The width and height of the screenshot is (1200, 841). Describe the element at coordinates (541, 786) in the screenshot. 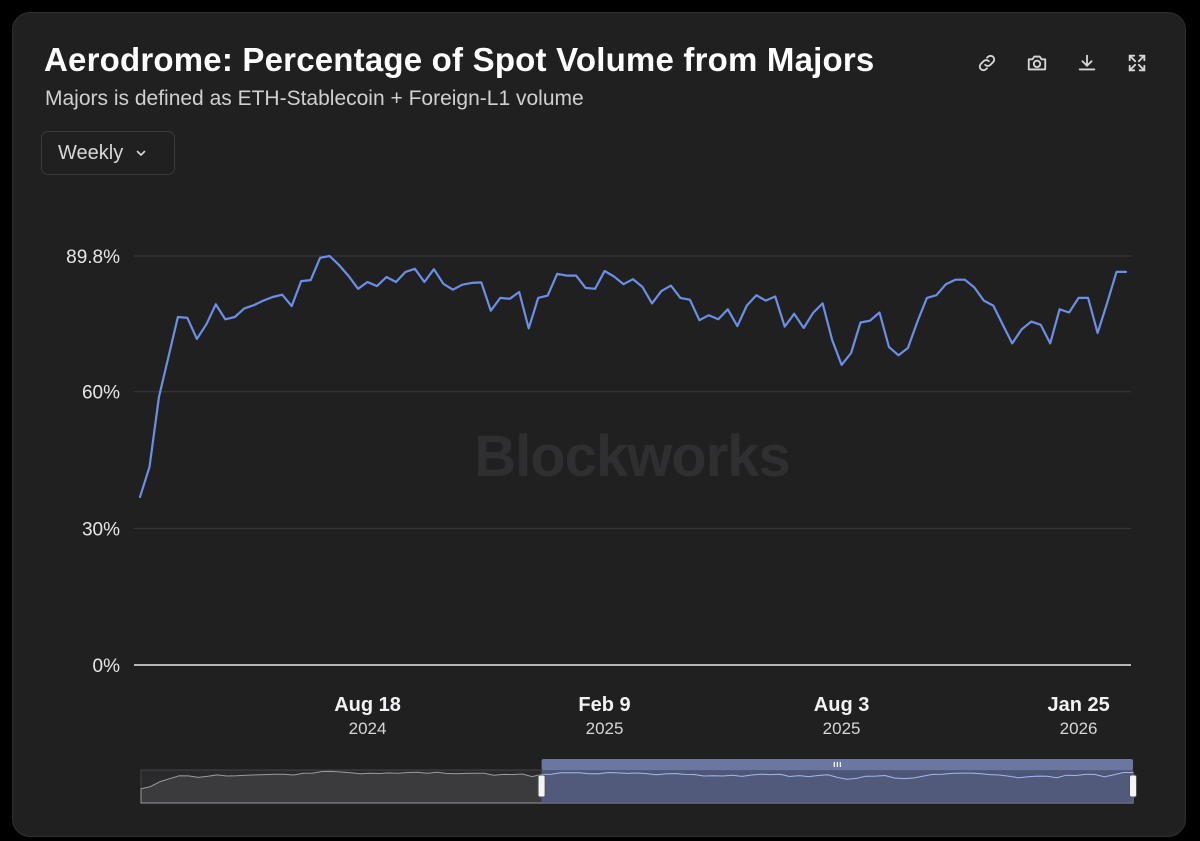

I see `navigator-handle-left` at that location.